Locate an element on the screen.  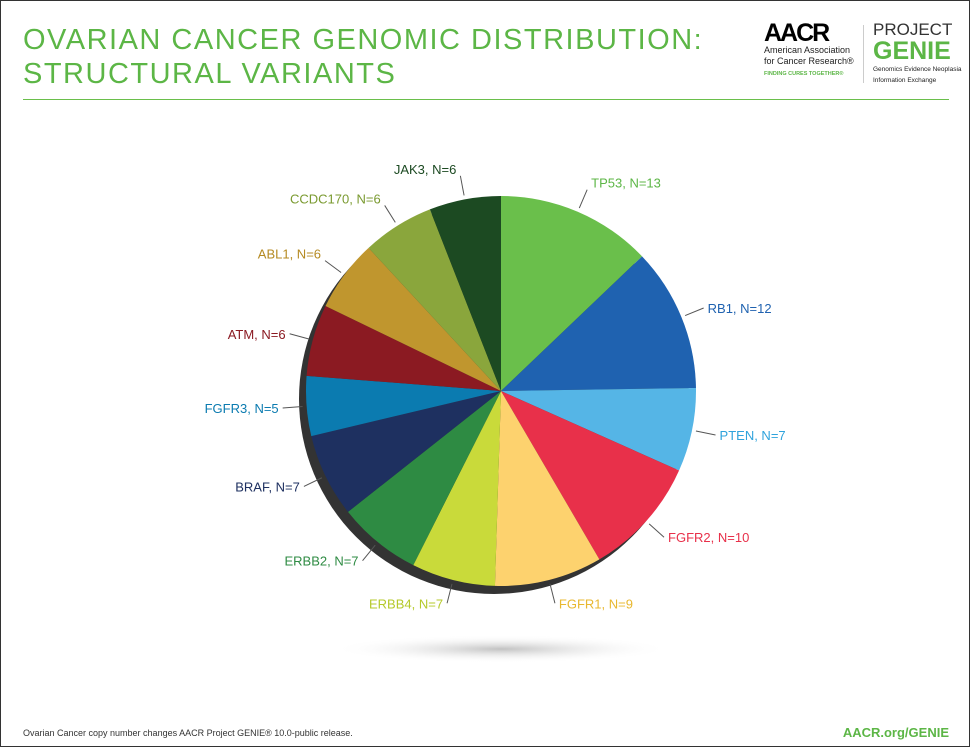
slice-label: ABL1, N=6 is located at coordinates (289, 254).